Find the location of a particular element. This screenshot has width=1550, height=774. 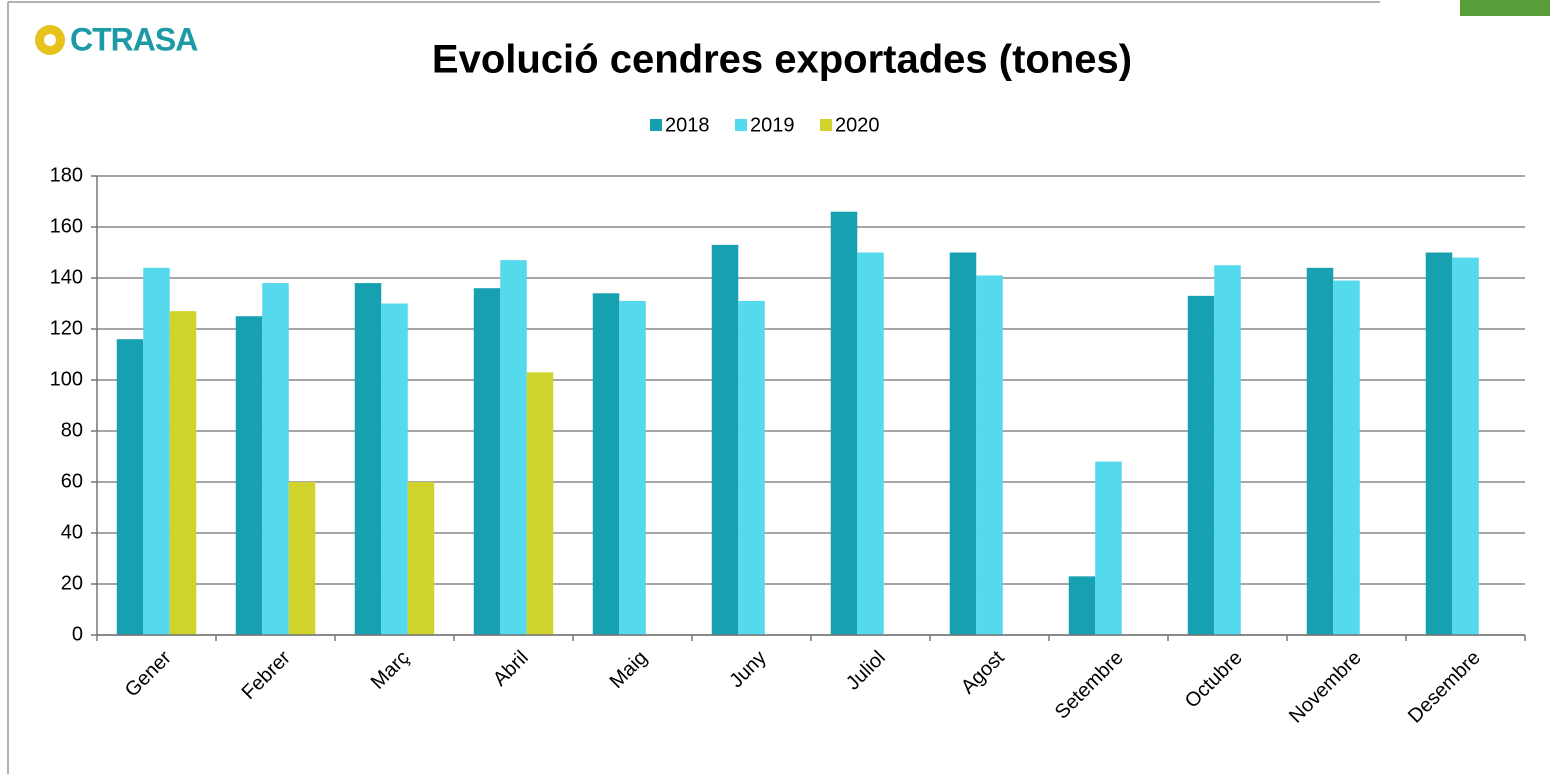

y-tick-label: 120 is located at coordinates (66, 328).